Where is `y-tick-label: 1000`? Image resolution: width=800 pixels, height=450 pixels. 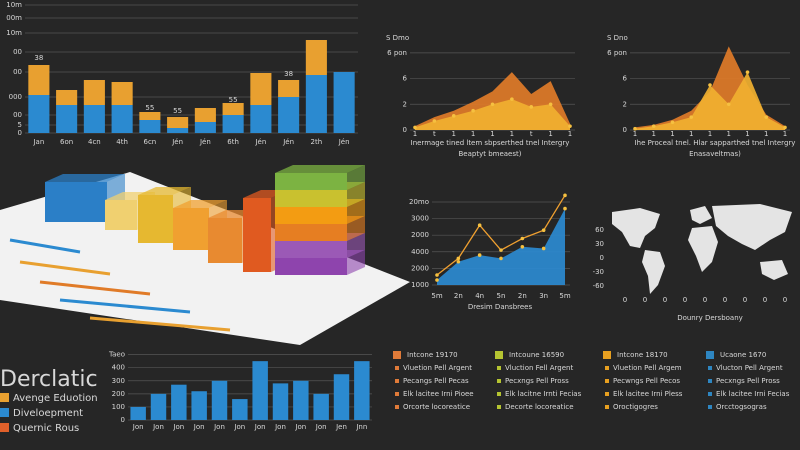
y-tick-label: 1000 is located at coordinates (420, 285).